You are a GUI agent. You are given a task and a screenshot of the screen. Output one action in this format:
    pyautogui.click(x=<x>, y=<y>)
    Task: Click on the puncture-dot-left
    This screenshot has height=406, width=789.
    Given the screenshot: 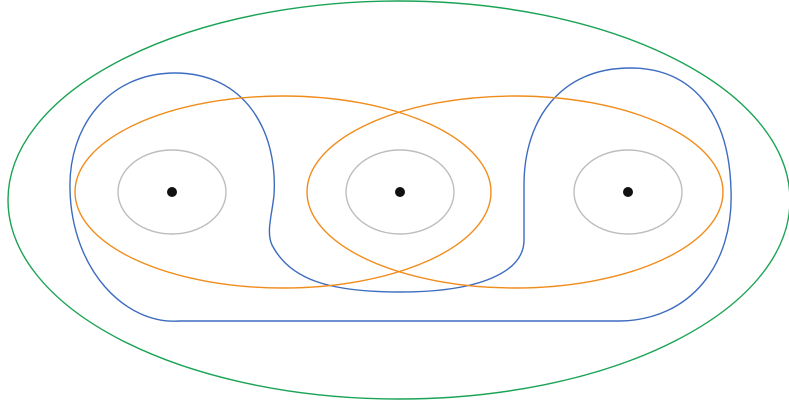 What is the action you would take?
    pyautogui.click(x=172, y=192)
    